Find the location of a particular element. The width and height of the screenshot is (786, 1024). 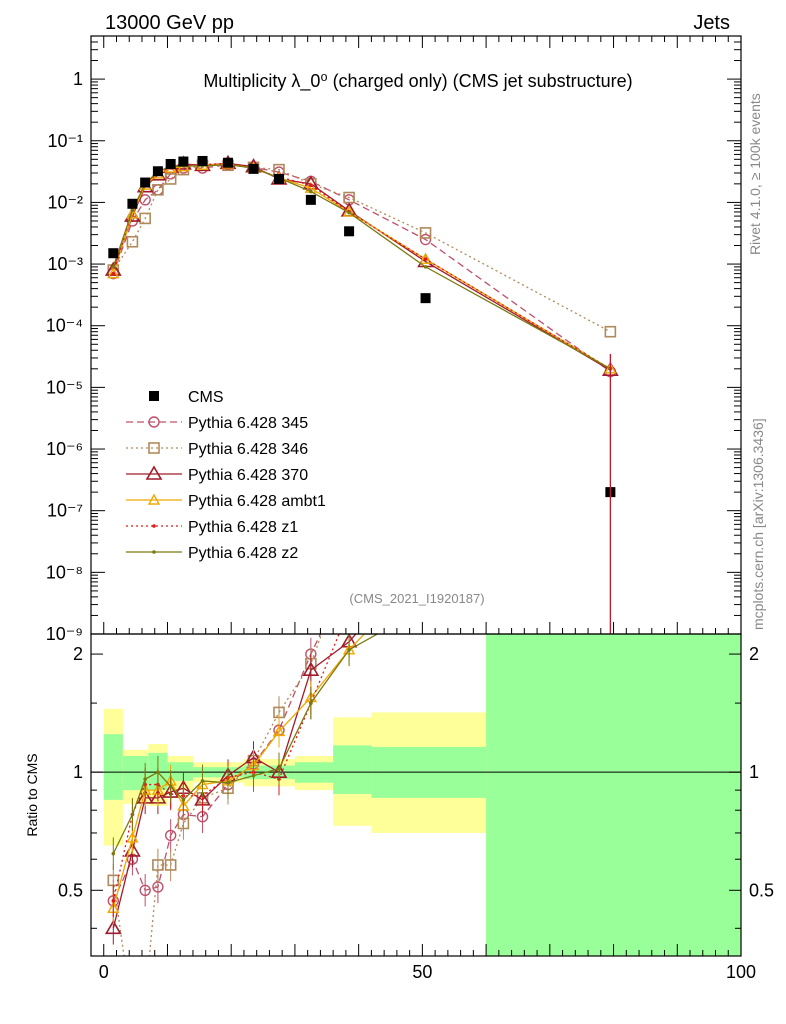

main-ytick-label: 10⁻⁴ is located at coordinates (64, 326).